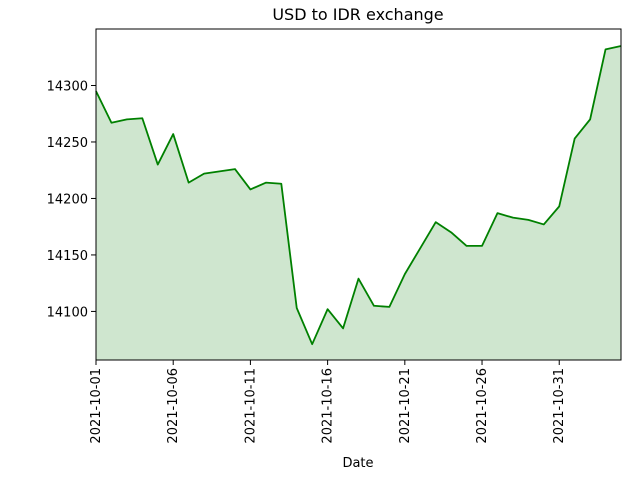 This screenshot has height=480, width=640. Describe the element at coordinates (173, 406) in the screenshot. I see `x-tick-label: 2021-10-06` at that location.